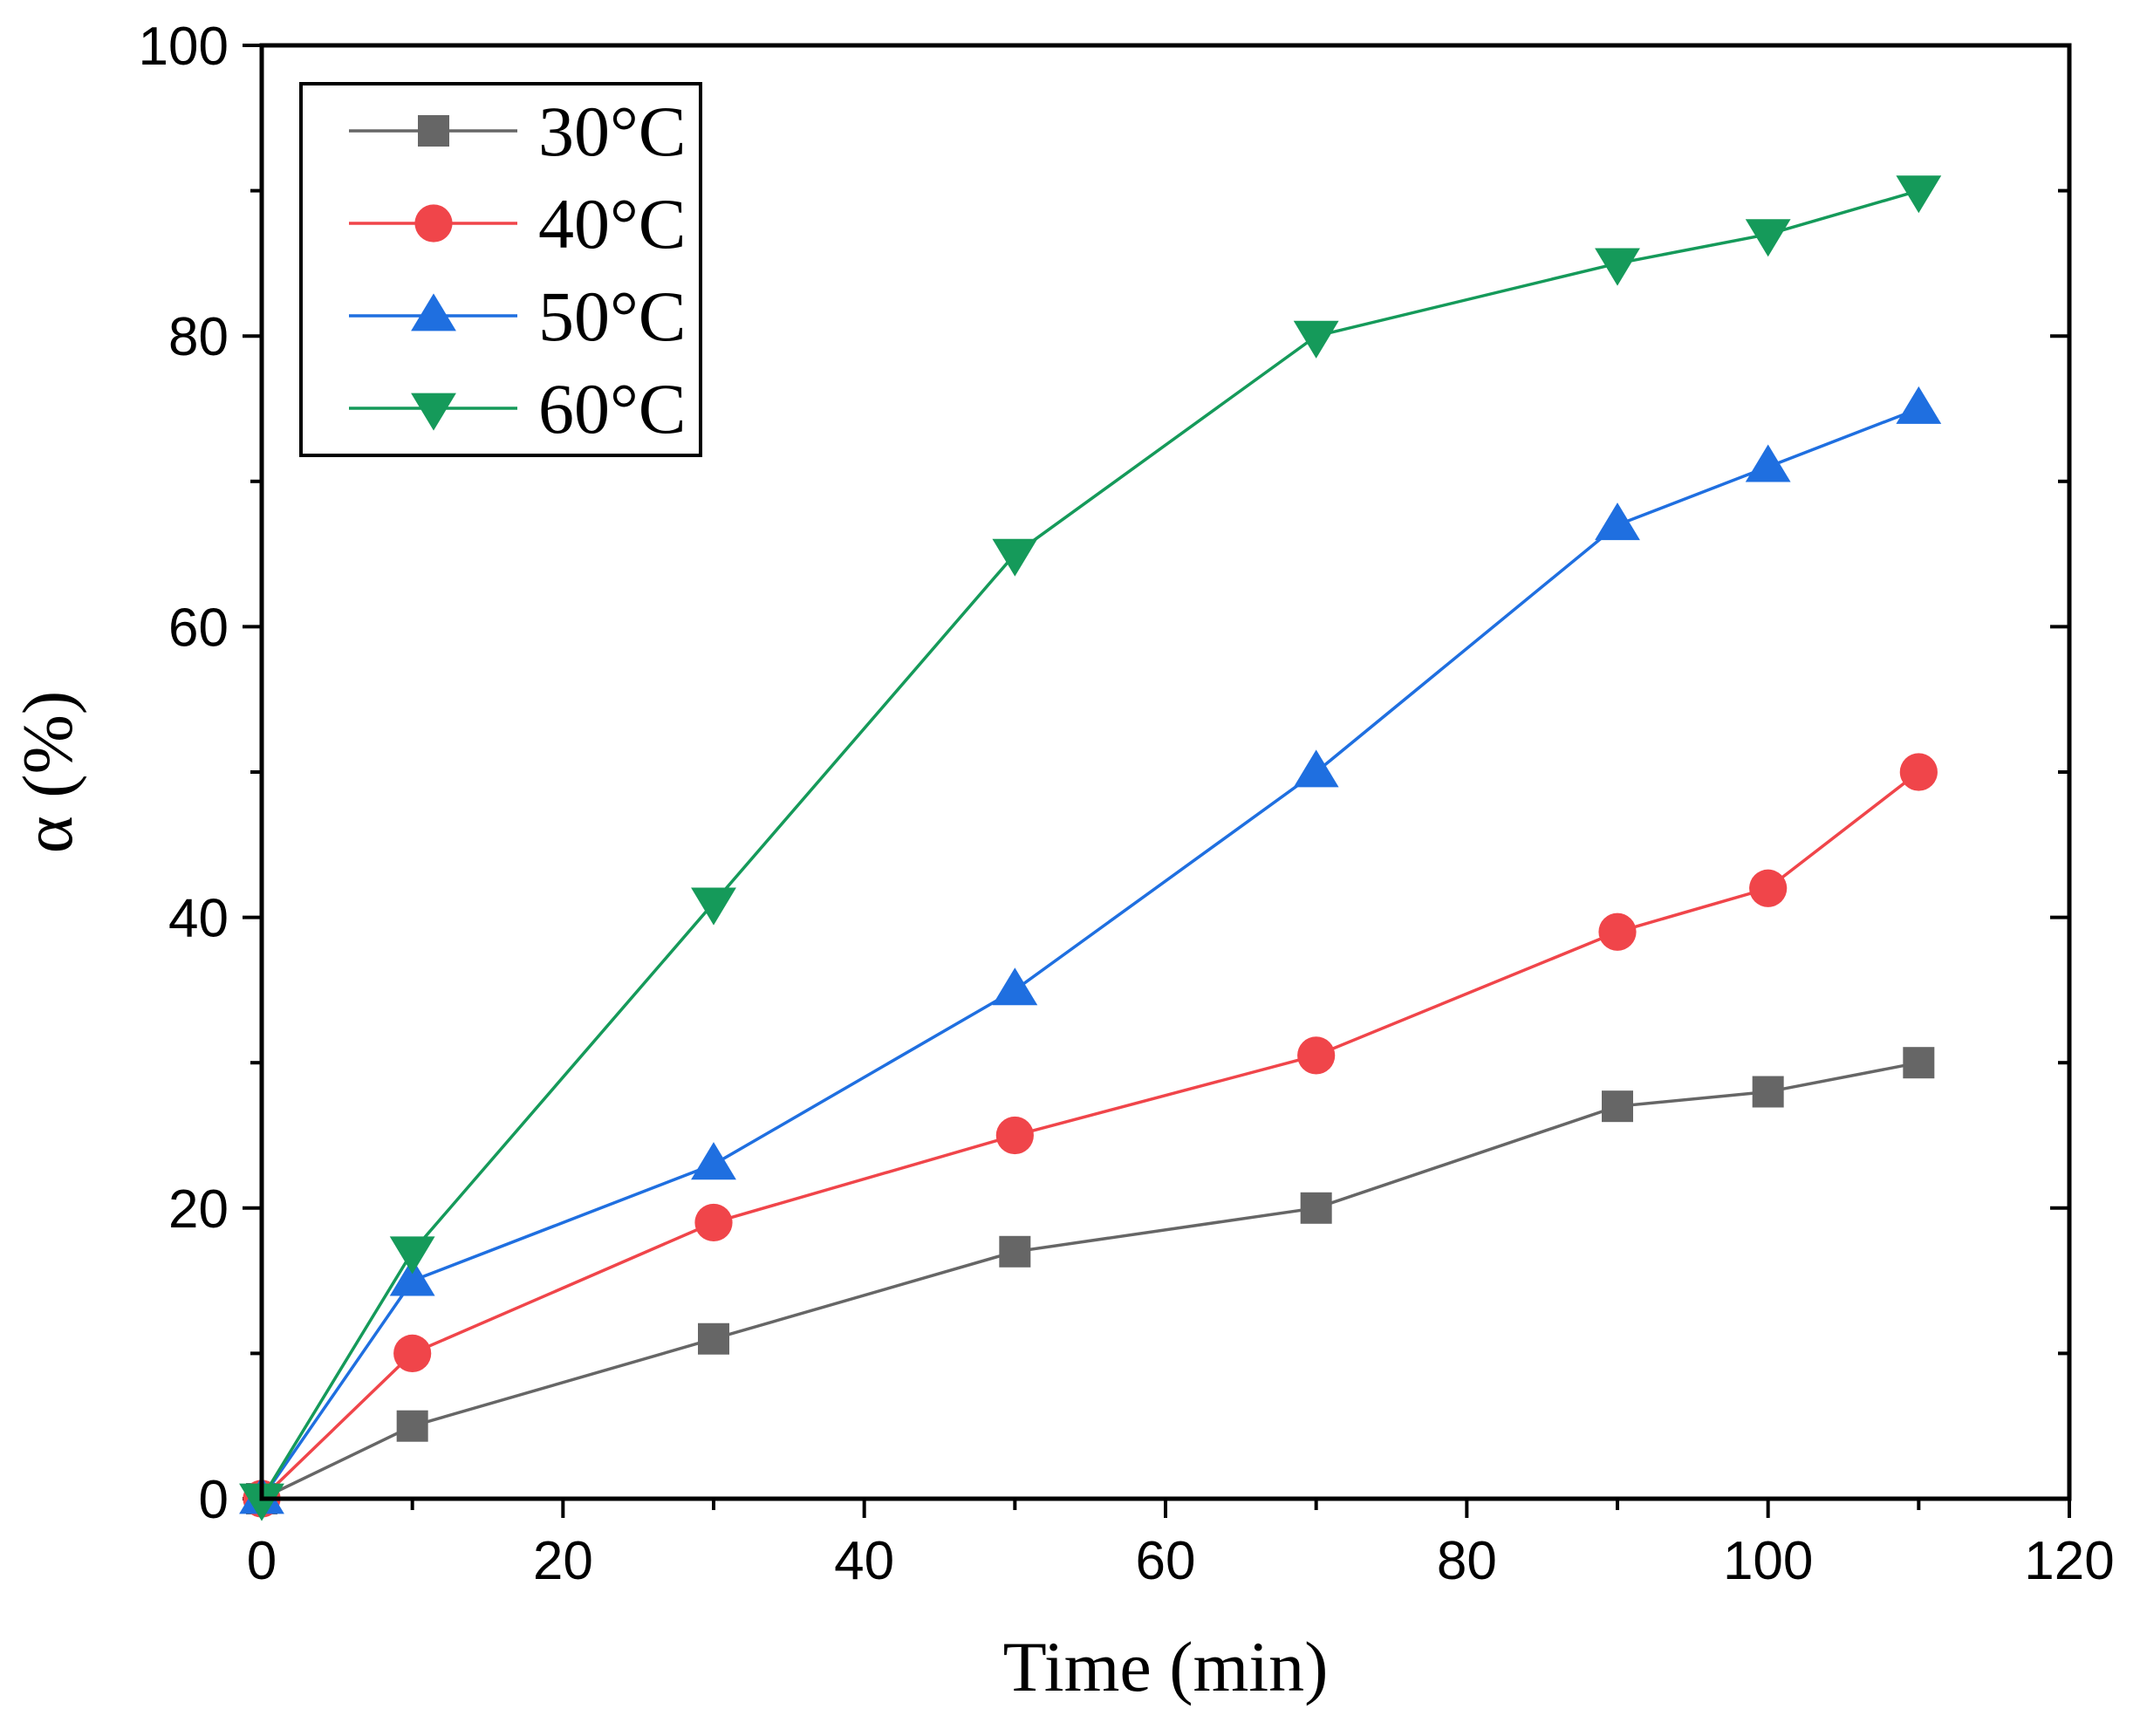 Image resolution: width=2140 pixels, height=1736 pixels. What do you see at coordinates (563, 1561) in the screenshot?
I see `x-tick-label: 20` at bounding box center [563, 1561].